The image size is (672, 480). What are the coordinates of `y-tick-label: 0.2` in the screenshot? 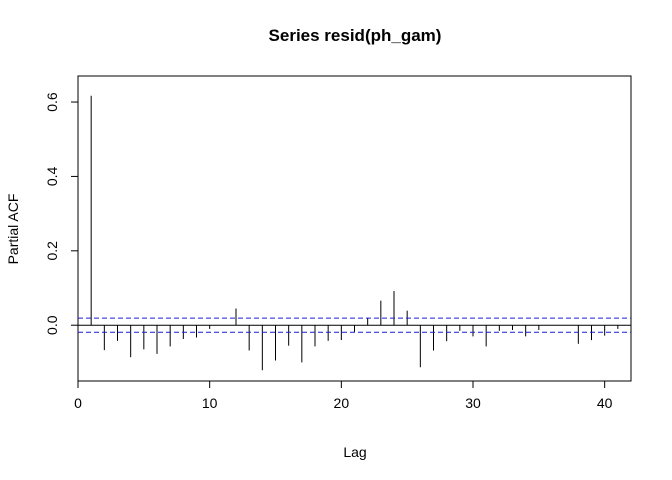 It's located at (52, 251).